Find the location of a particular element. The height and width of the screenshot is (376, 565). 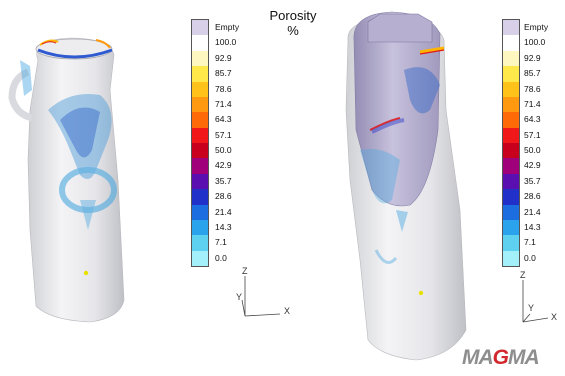

axis-z-label-left: Z is located at coordinates (245, 271).